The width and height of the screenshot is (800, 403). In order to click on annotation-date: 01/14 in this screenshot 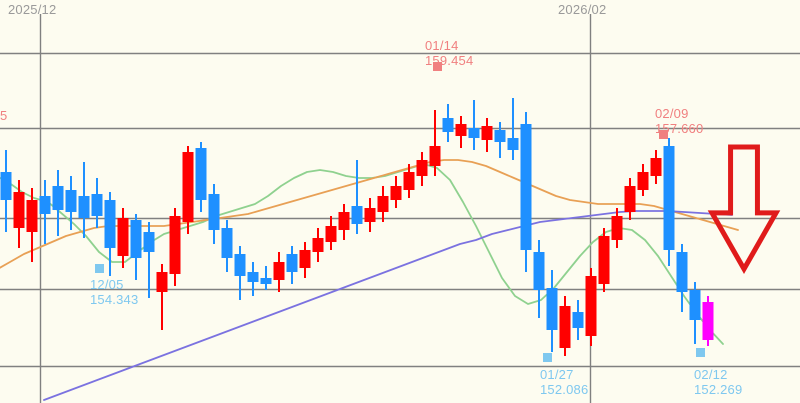, I will do `click(442, 45)`.